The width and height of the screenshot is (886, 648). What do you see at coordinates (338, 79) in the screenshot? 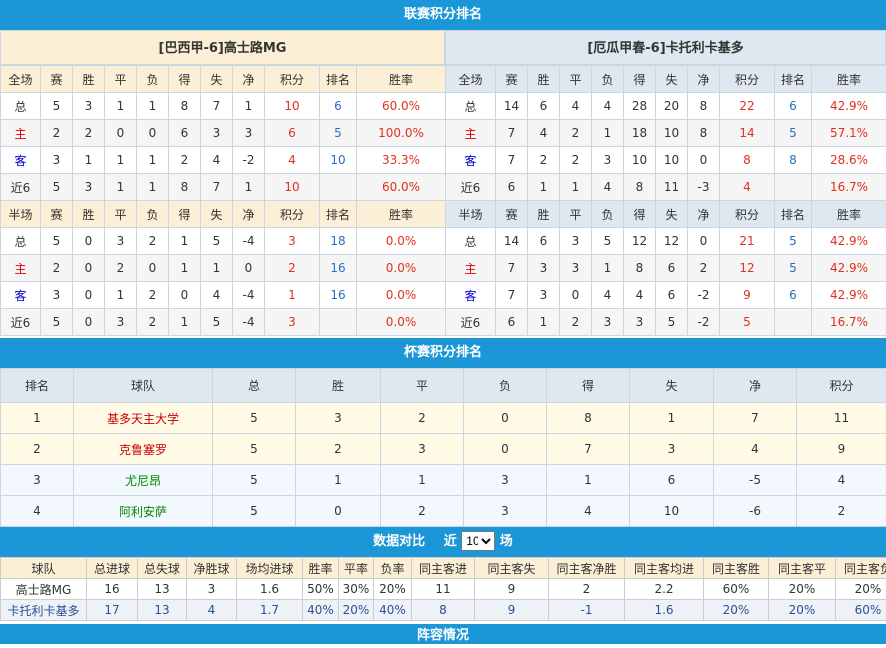
I see `column-header: 排名` at bounding box center [338, 79].